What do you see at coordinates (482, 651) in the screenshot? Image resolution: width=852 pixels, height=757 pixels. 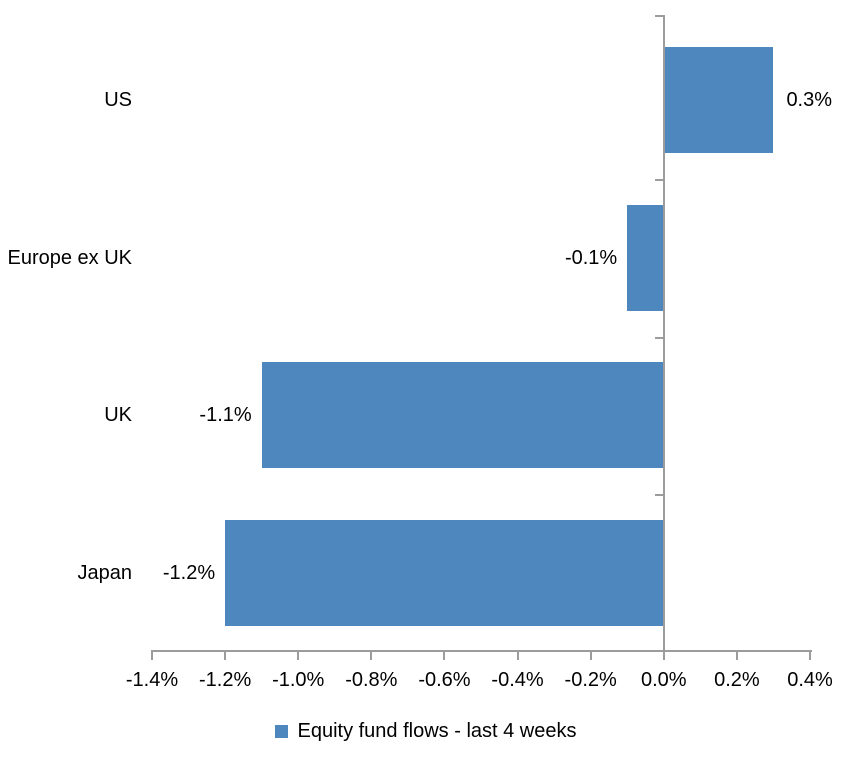 I see `value-axis-line` at bounding box center [482, 651].